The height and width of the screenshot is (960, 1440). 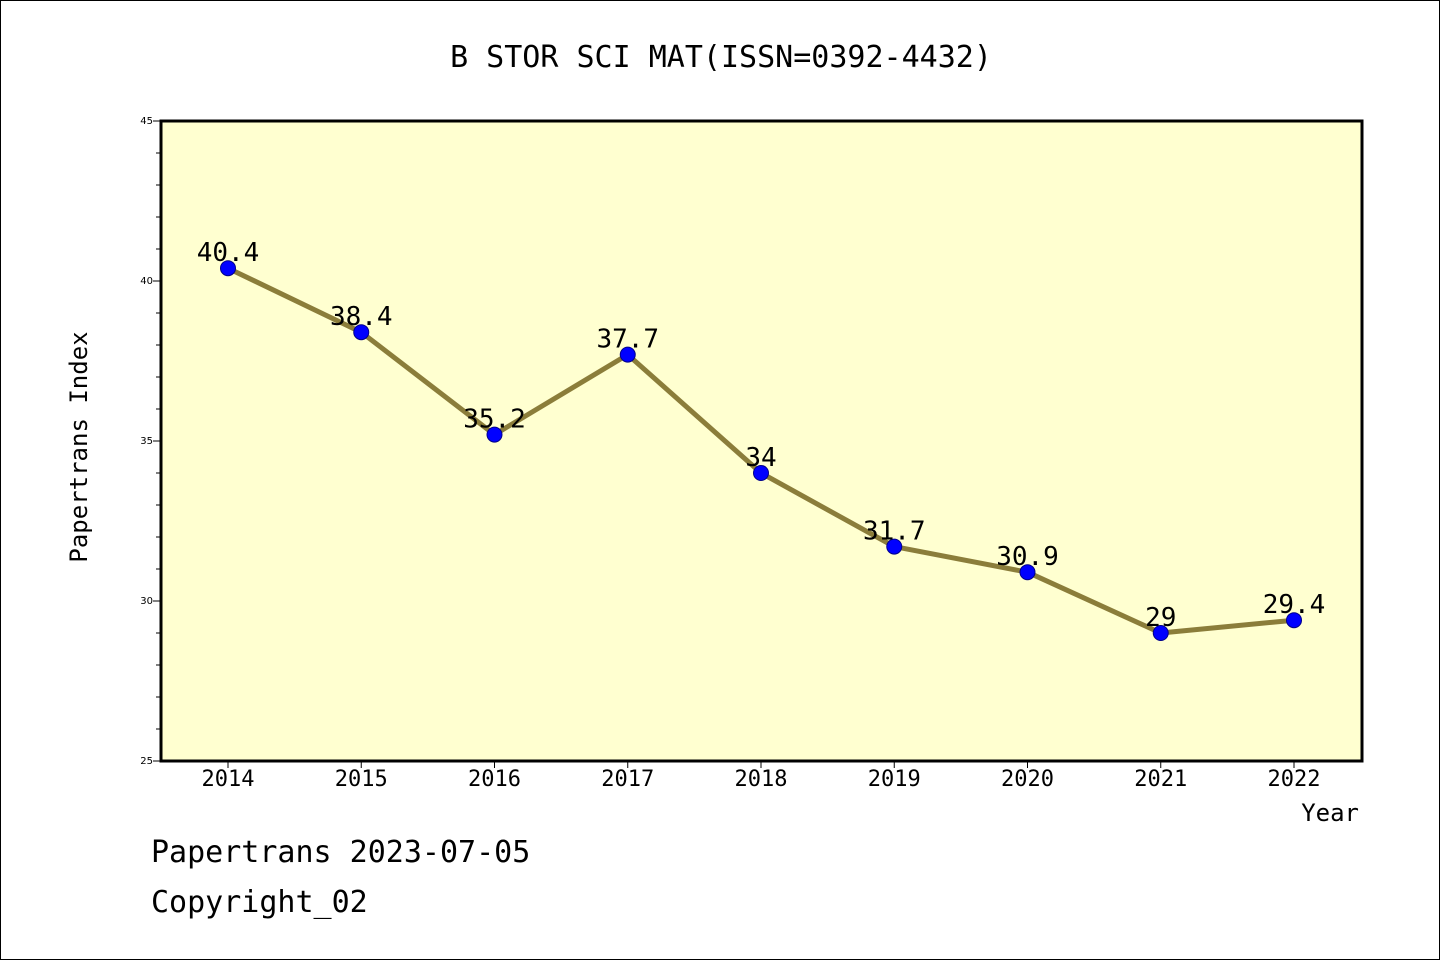 What do you see at coordinates (157, 441) in the screenshot?
I see `y-axis-ticks` at bounding box center [157, 441].